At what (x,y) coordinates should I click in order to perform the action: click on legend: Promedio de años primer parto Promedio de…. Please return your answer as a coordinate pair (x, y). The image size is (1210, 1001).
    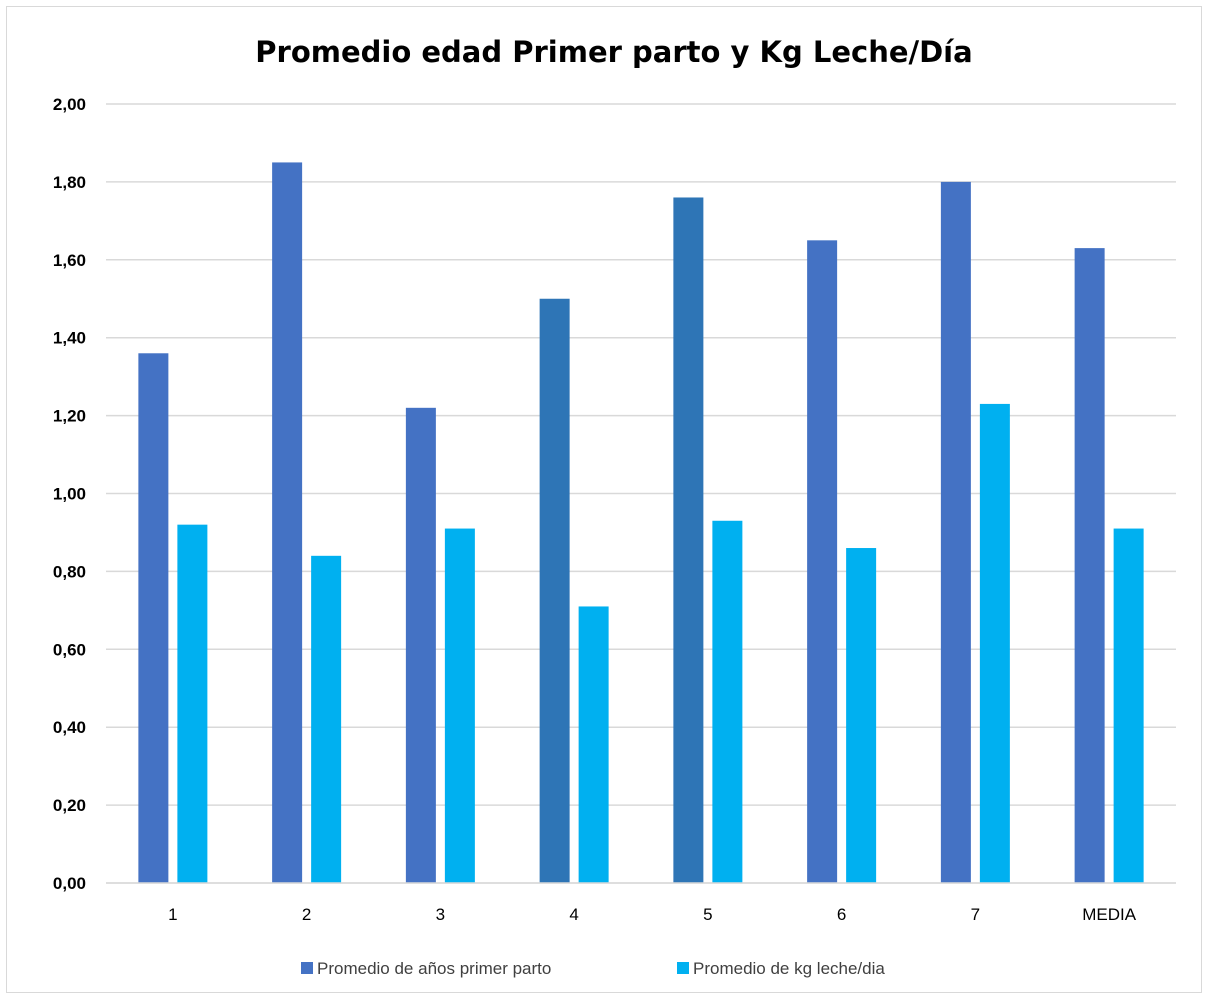
    Looking at the image, I should click on (593, 968).